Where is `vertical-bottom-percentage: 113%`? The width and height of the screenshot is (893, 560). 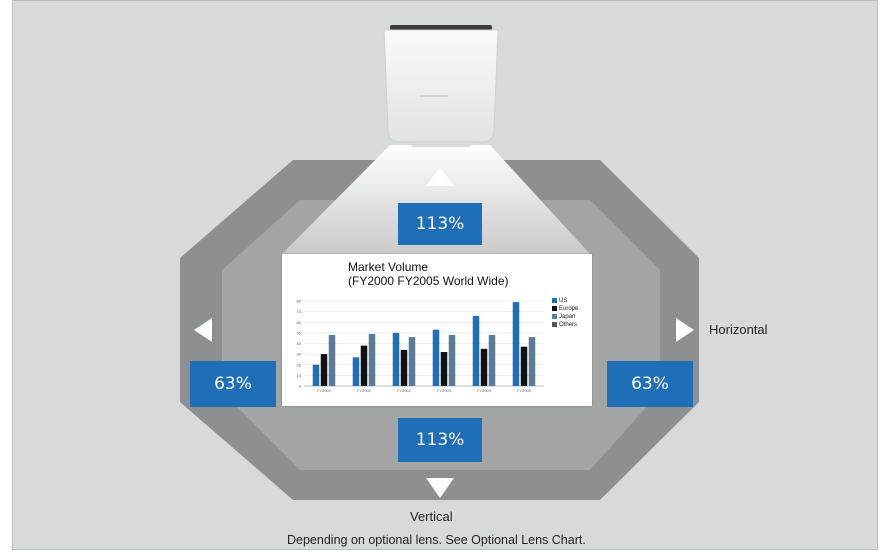
vertical-bottom-percentage: 113% is located at coordinates (440, 440).